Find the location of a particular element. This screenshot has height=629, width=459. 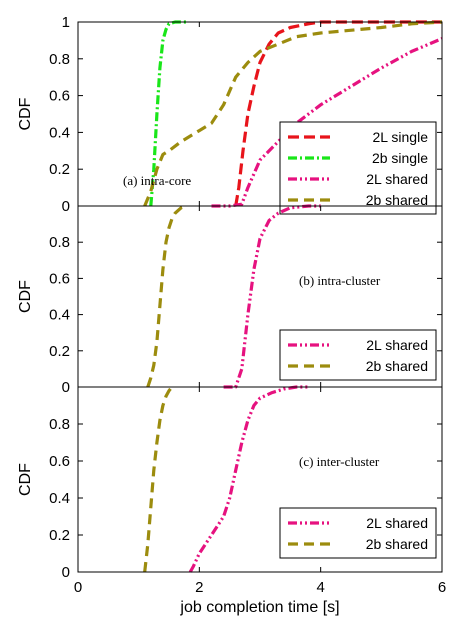

panel-annotation: (a) intra-core is located at coordinates (157, 180).